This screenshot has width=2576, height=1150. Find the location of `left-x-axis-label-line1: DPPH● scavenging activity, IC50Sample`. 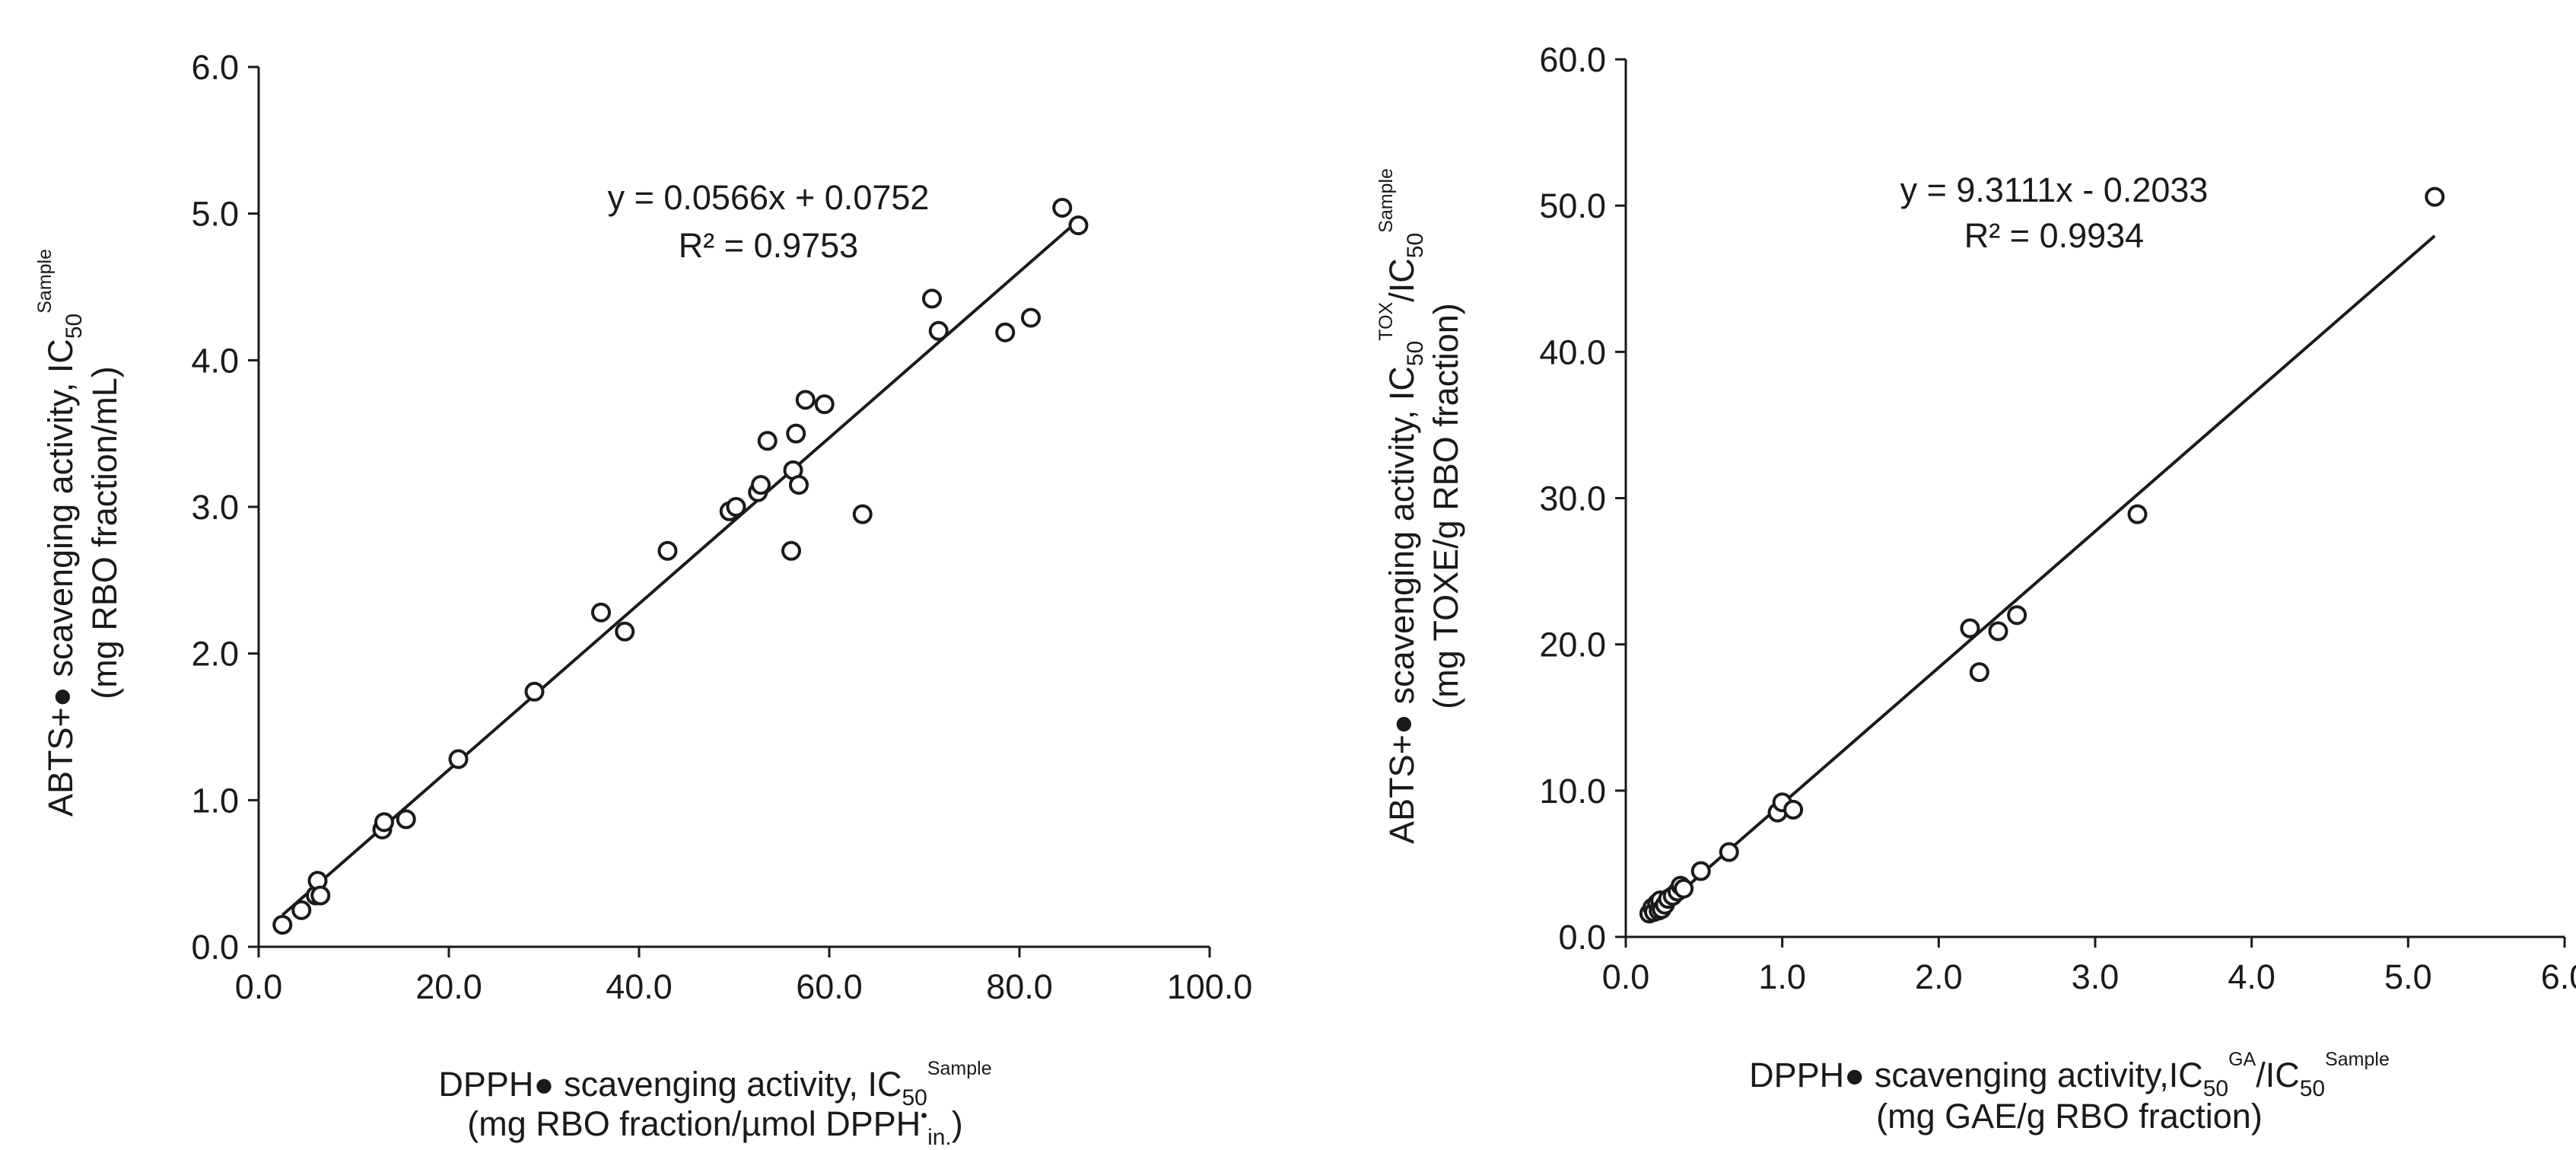

left-x-axis-label-line1: DPPH● scavenging activity, IC50Sample is located at coordinates (715, 1084).